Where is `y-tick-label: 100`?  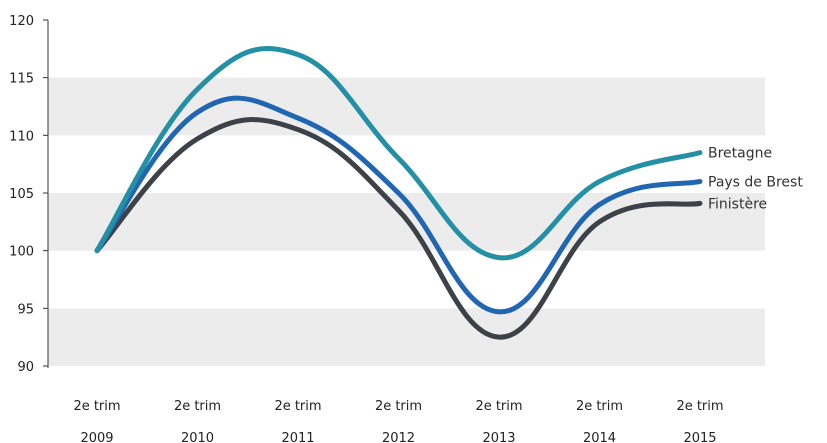 y-tick-label: 100 is located at coordinates (21, 252).